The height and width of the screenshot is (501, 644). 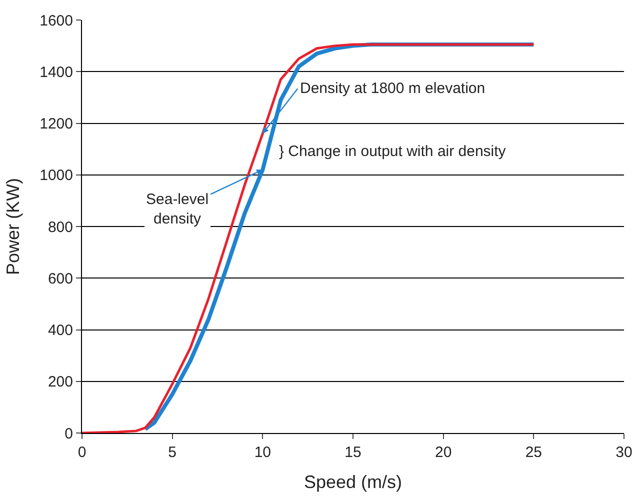 I want to click on x-tick-label: 5, so click(x=172, y=452).